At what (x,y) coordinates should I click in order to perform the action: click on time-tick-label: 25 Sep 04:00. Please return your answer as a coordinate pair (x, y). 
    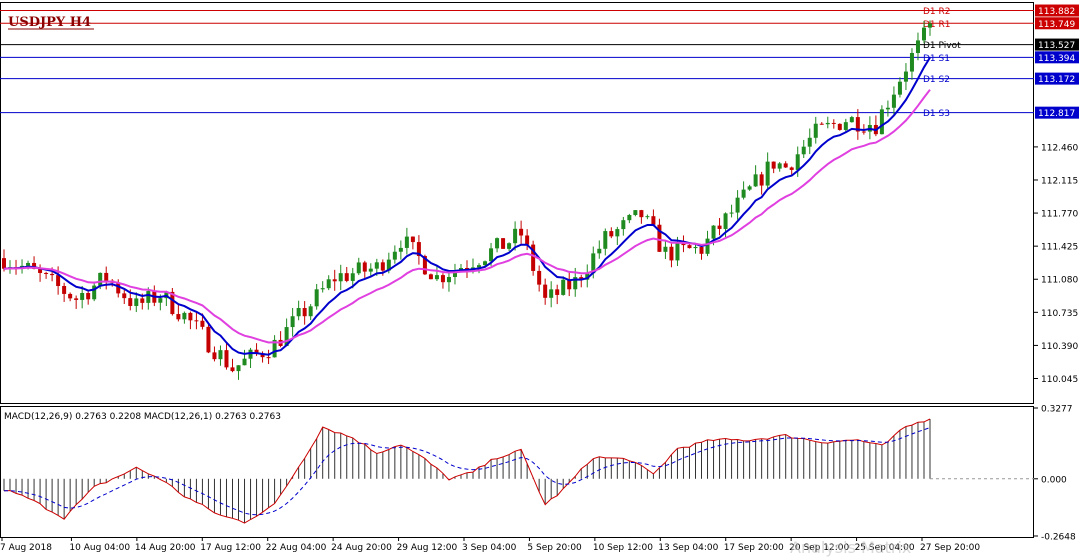
    Looking at the image, I should click on (885, 548).